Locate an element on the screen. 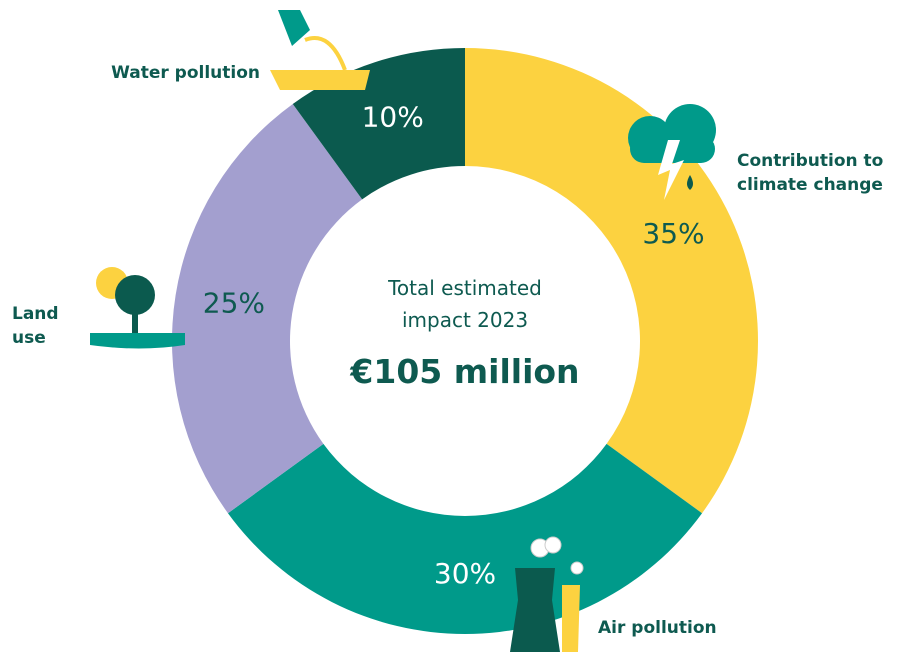  icon-pool is located at coordinates (320, 80).